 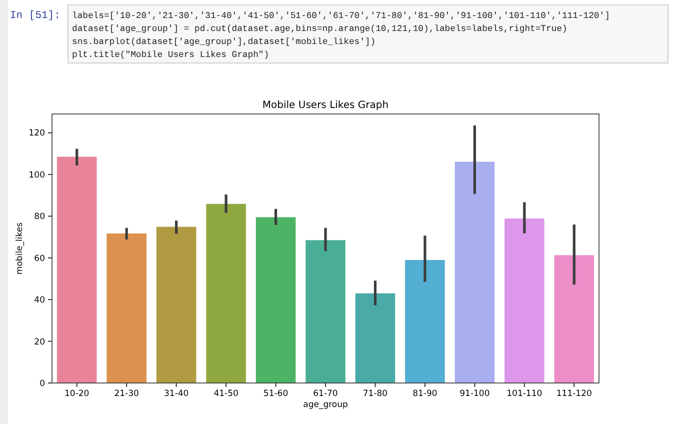 I want to click on text: labels=['10-20','21-30','31-40','41-50','51-60','61-70','71-80','81-90','91-100','101-110','111-120'], so click(x=341, y=16).